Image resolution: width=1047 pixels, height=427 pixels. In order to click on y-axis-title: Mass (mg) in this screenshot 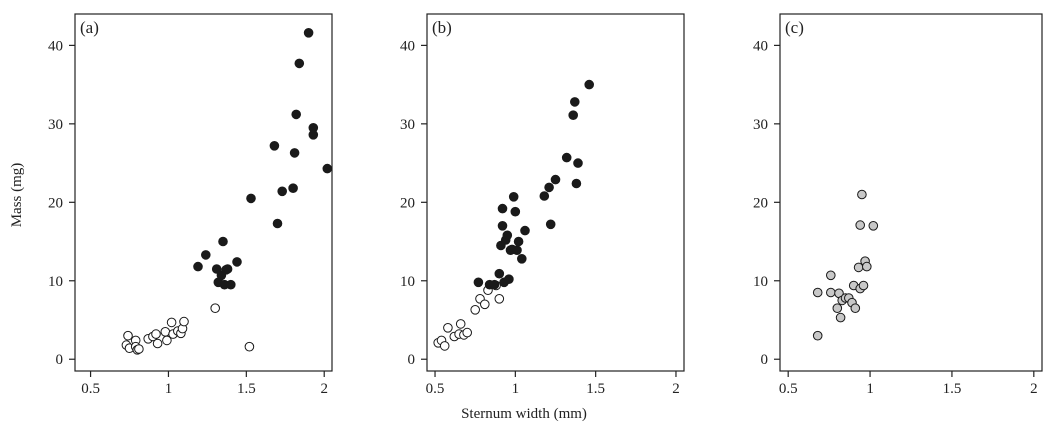, I will do `click(17, 195)`.